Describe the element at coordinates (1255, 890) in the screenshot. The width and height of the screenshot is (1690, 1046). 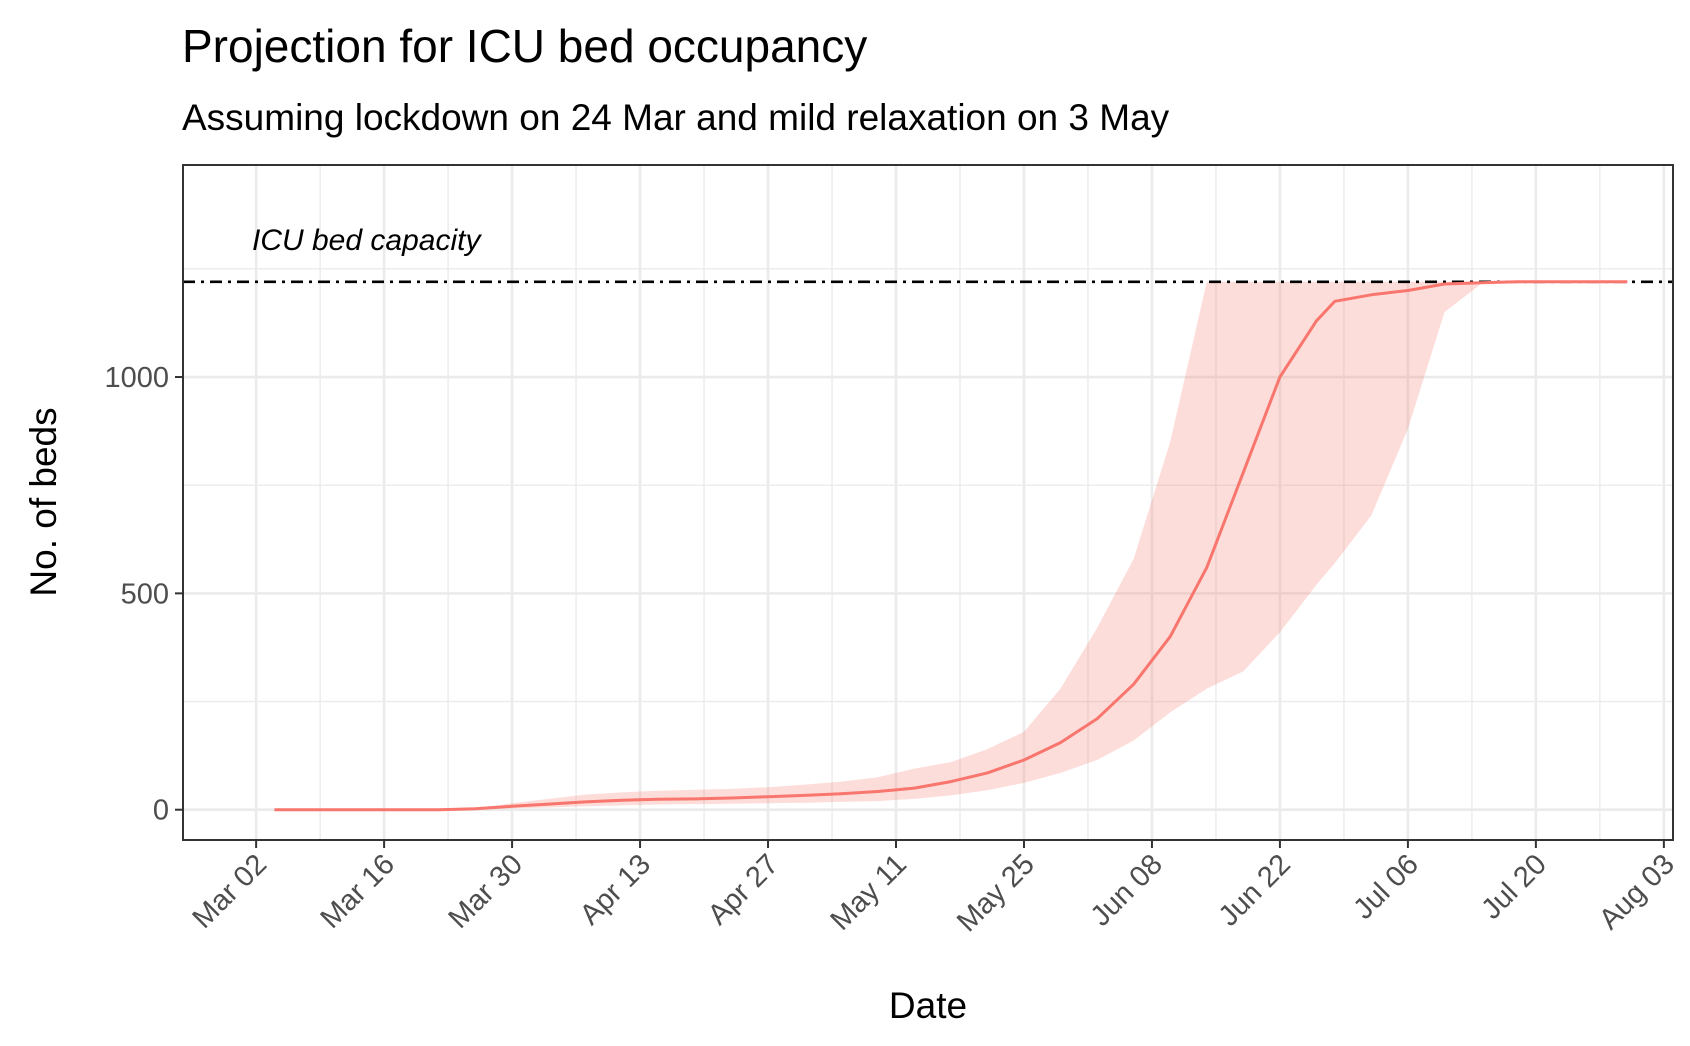
I see `x-tick-label: Jun 22` at that location.